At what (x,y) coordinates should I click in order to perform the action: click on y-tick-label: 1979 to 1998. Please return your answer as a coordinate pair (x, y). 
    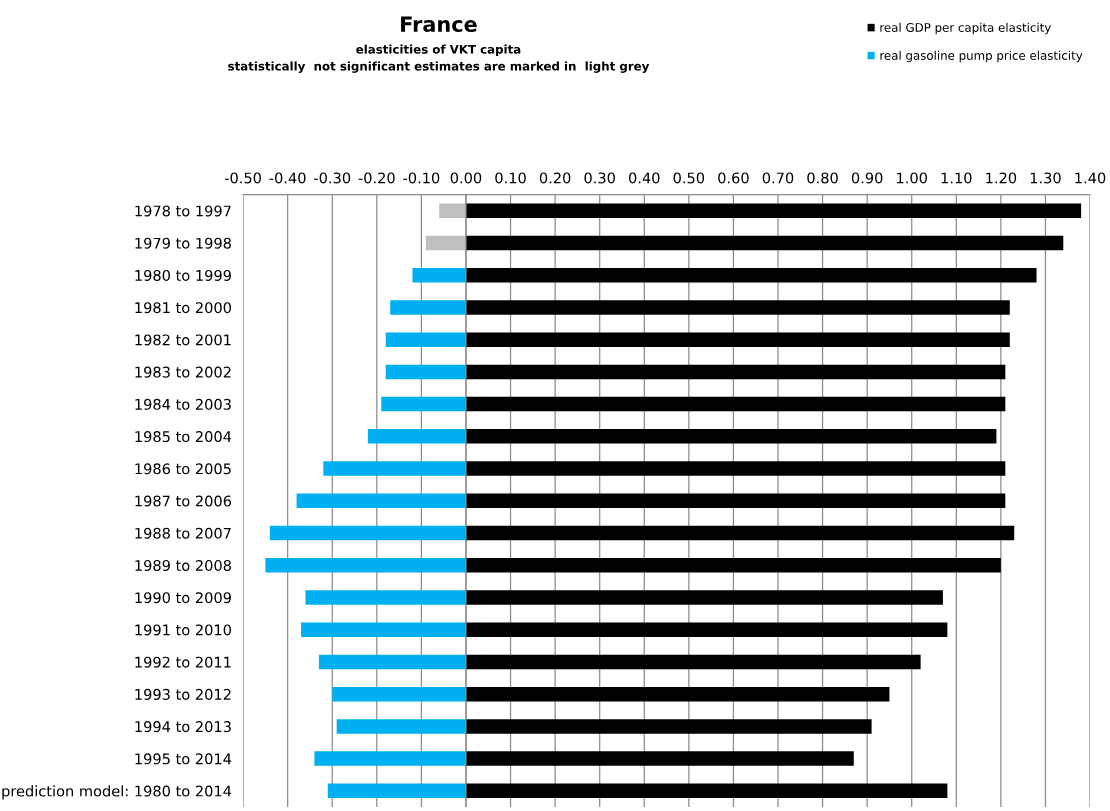
    Looking at the image, I should click on (183, 243).